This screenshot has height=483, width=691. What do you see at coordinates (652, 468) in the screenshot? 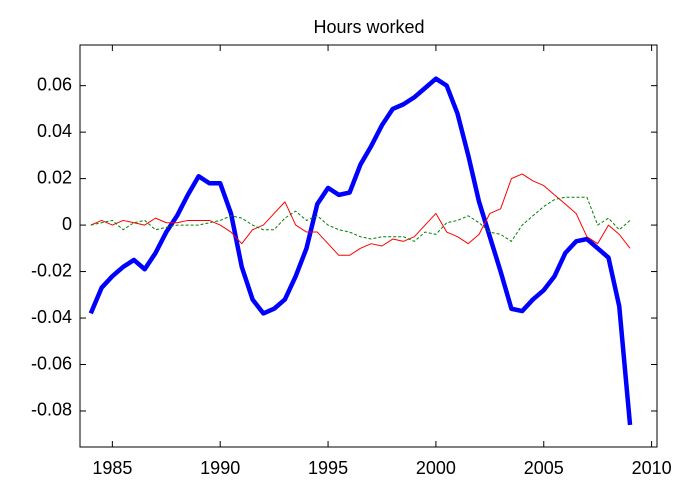
I see `x-tick-label: 2010` at bounding box center [652, 468].